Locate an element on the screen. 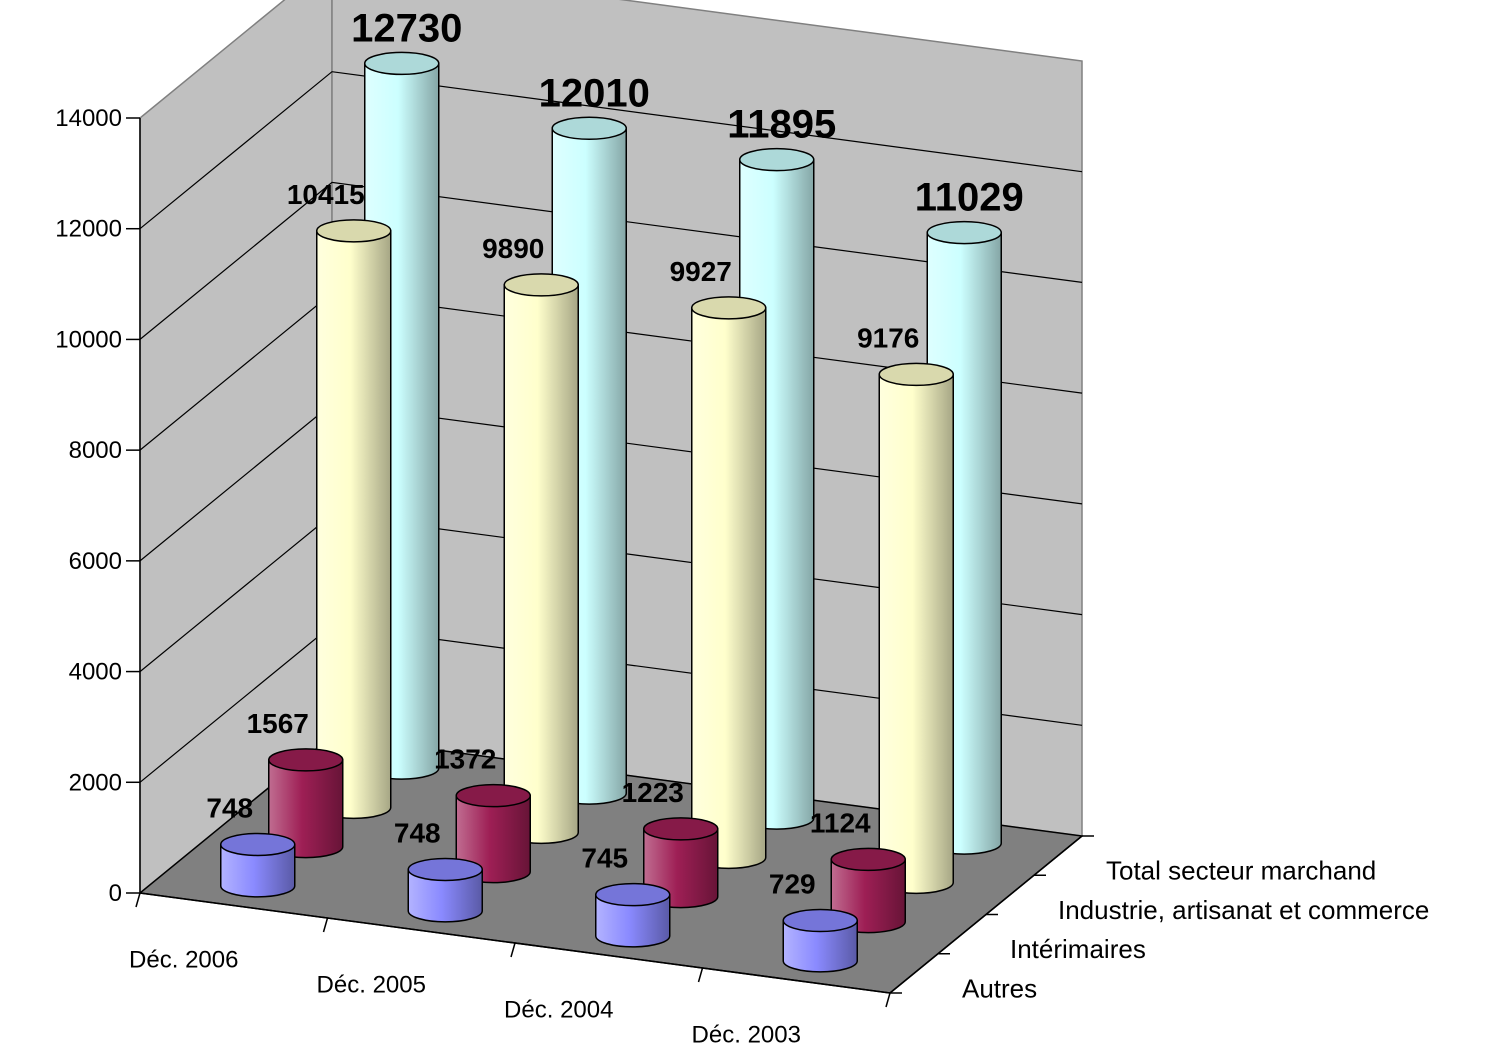 The width and height of the screenshot is (1508, 1049). value-tick-label: 2000 is located at coordinates (95, 782).